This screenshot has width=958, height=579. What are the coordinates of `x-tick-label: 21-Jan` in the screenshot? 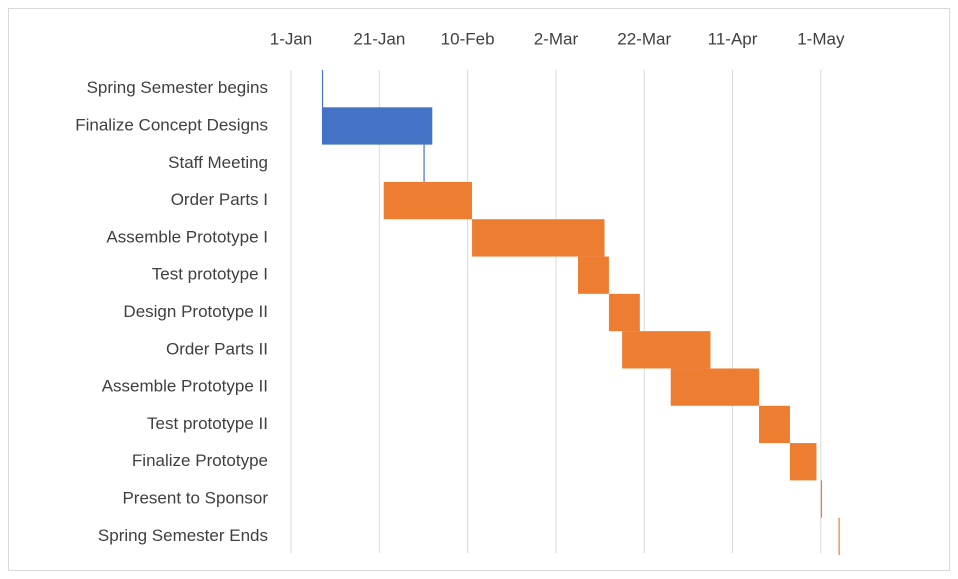 It's located at (379, 38).